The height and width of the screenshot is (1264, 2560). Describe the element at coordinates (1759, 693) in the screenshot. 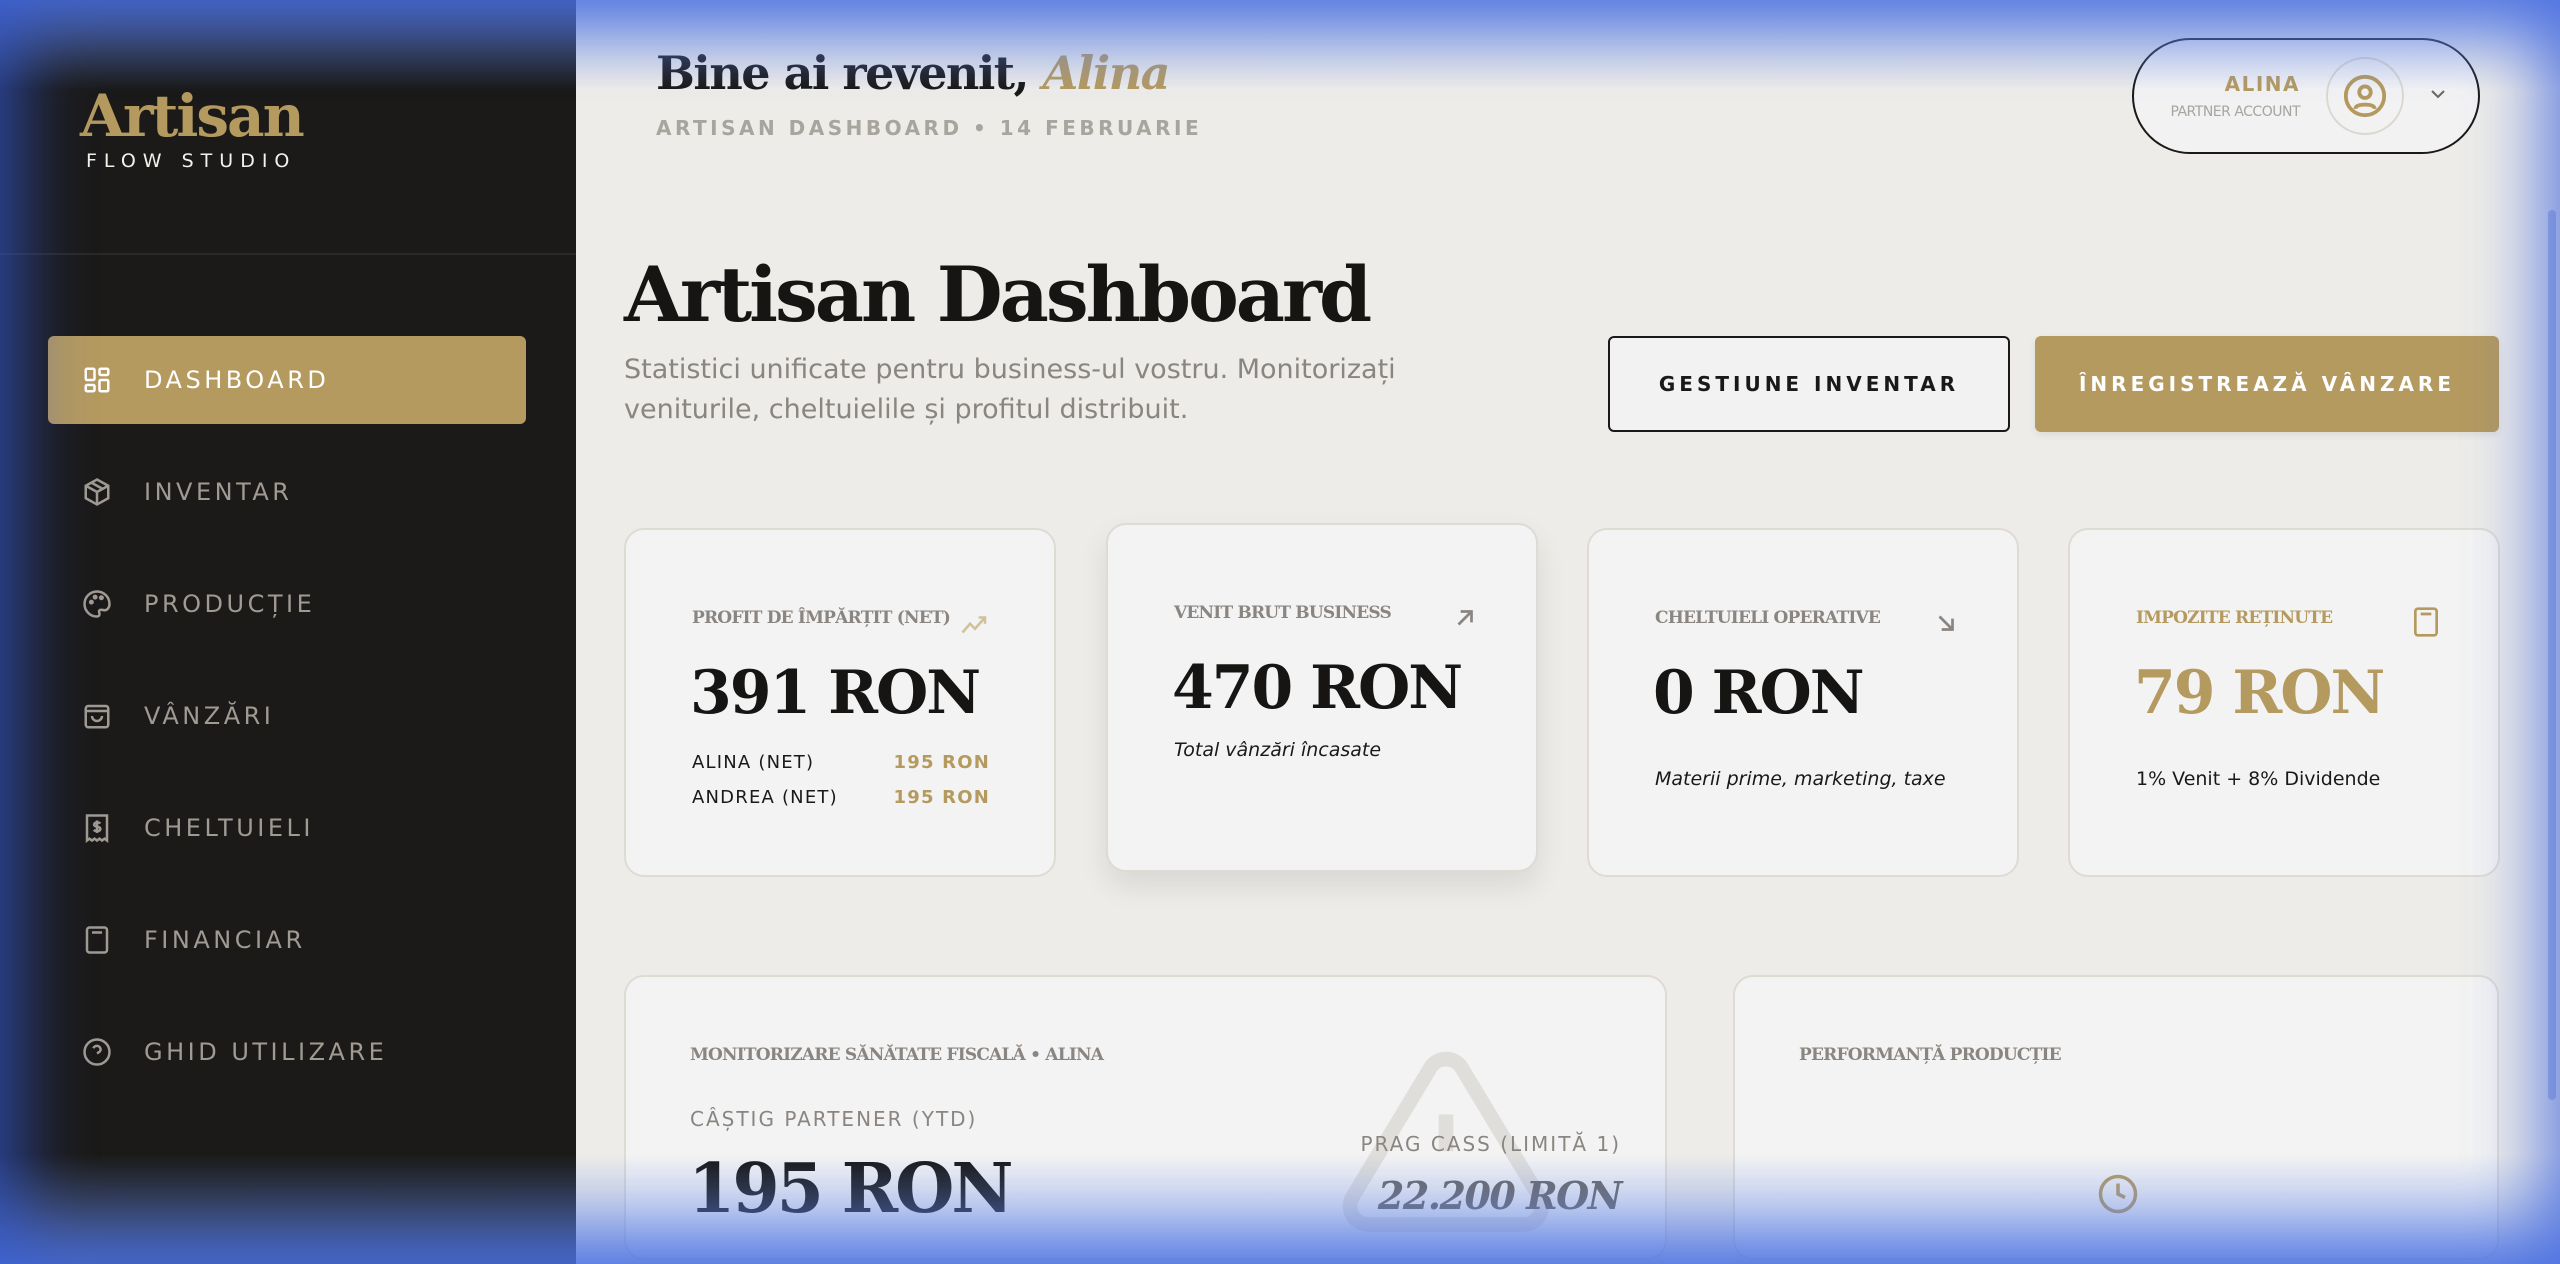

I see `stat-value: 0 RON` at that location.